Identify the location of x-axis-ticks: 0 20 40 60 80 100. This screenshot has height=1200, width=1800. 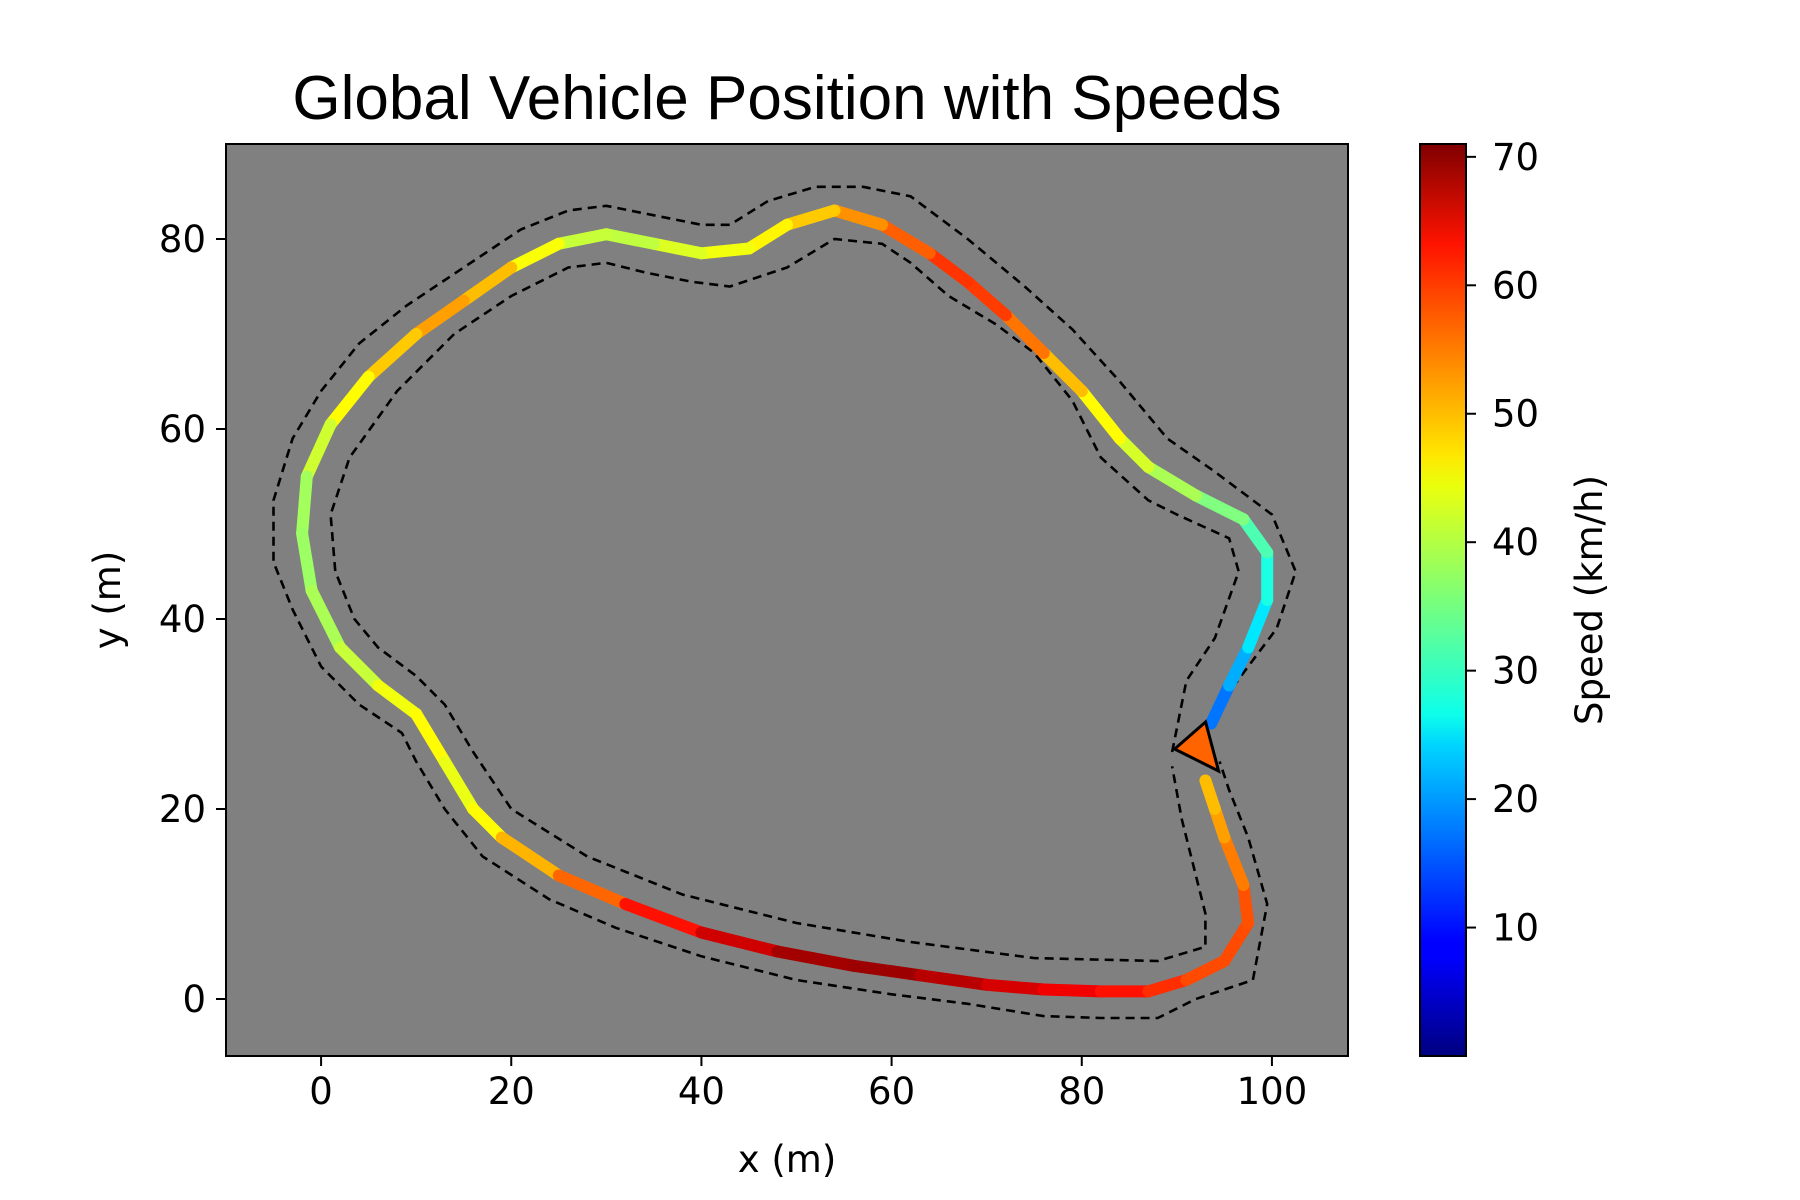
(808, 1084).